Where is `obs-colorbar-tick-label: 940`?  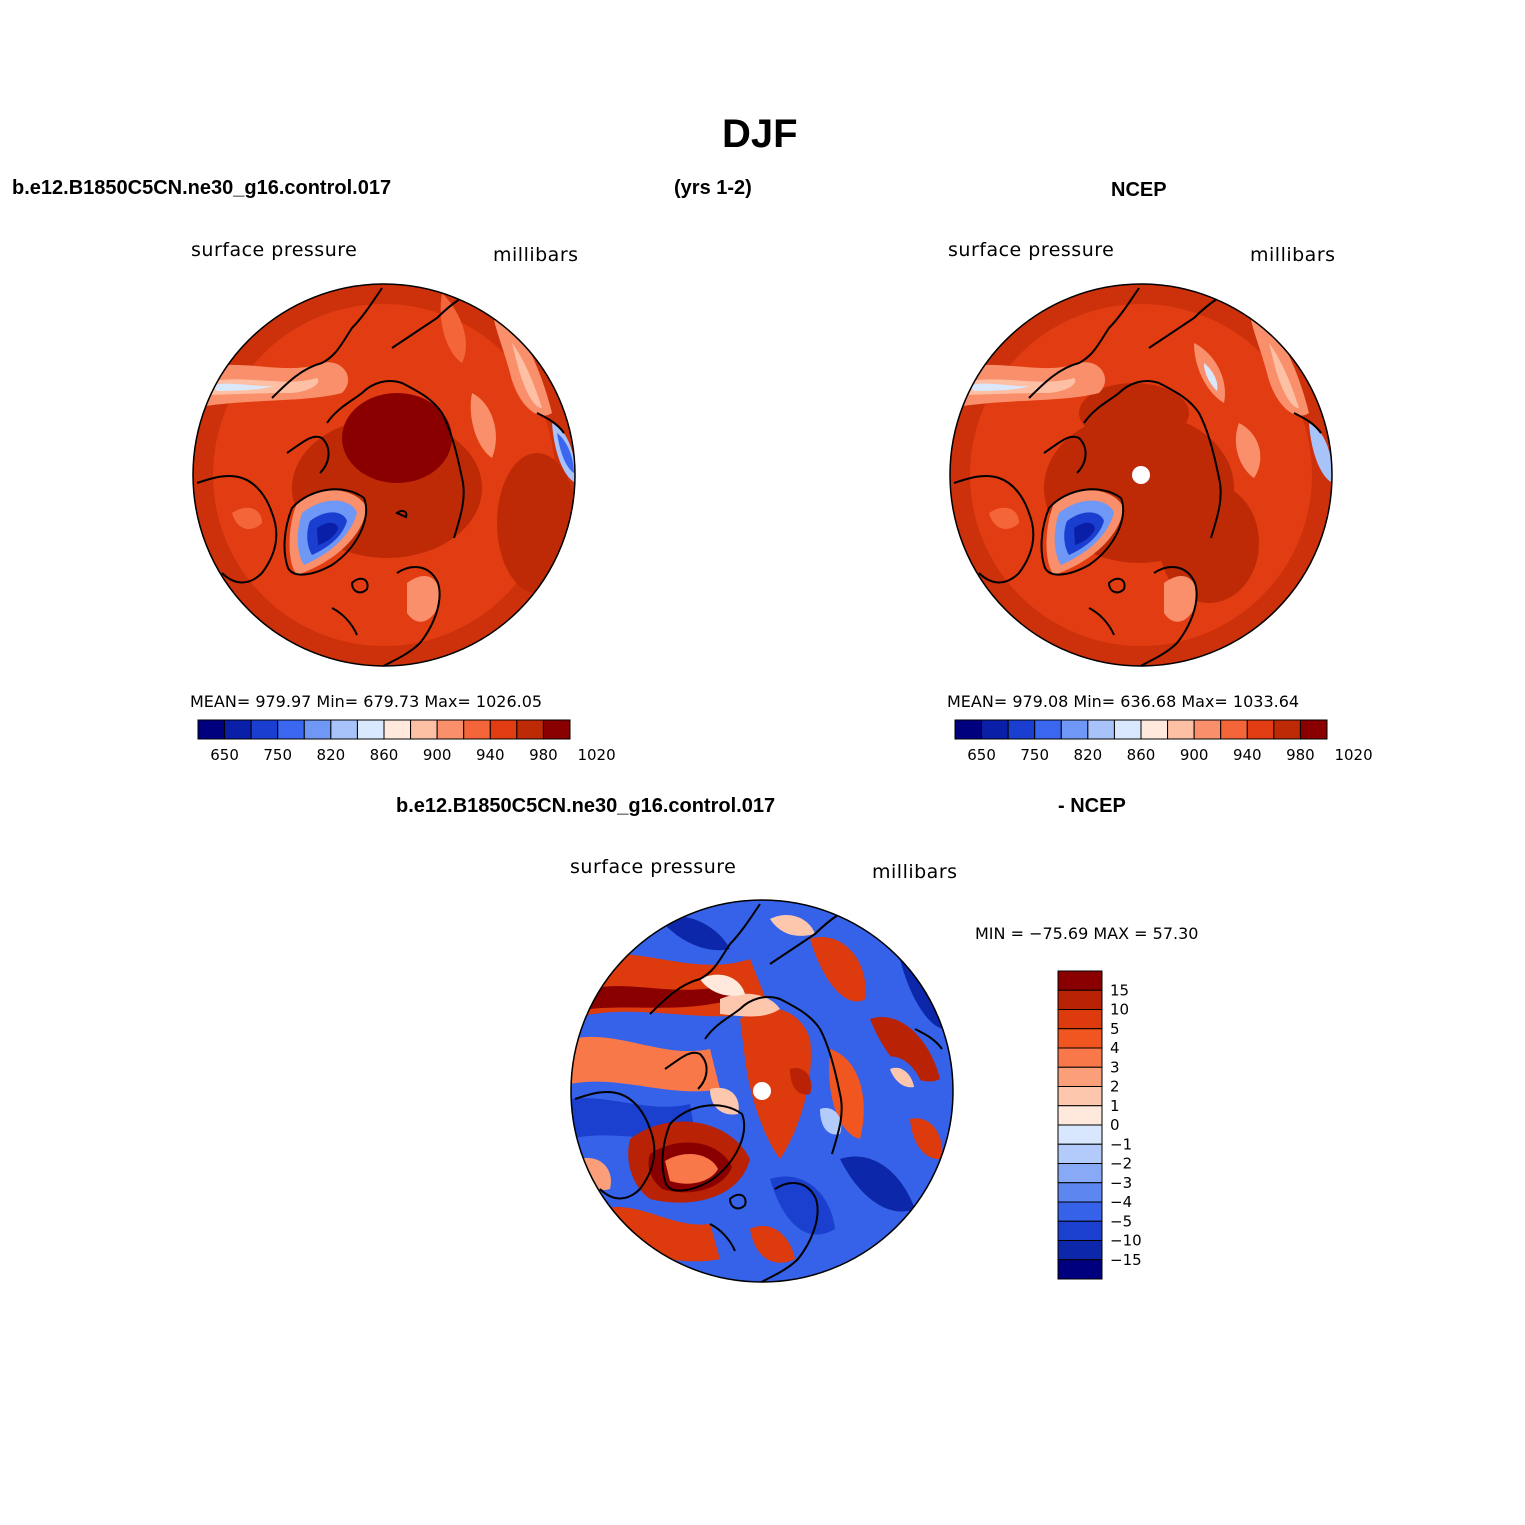 obs-colorbar-tick-label: 940 is located at coordinates (1247, 755).